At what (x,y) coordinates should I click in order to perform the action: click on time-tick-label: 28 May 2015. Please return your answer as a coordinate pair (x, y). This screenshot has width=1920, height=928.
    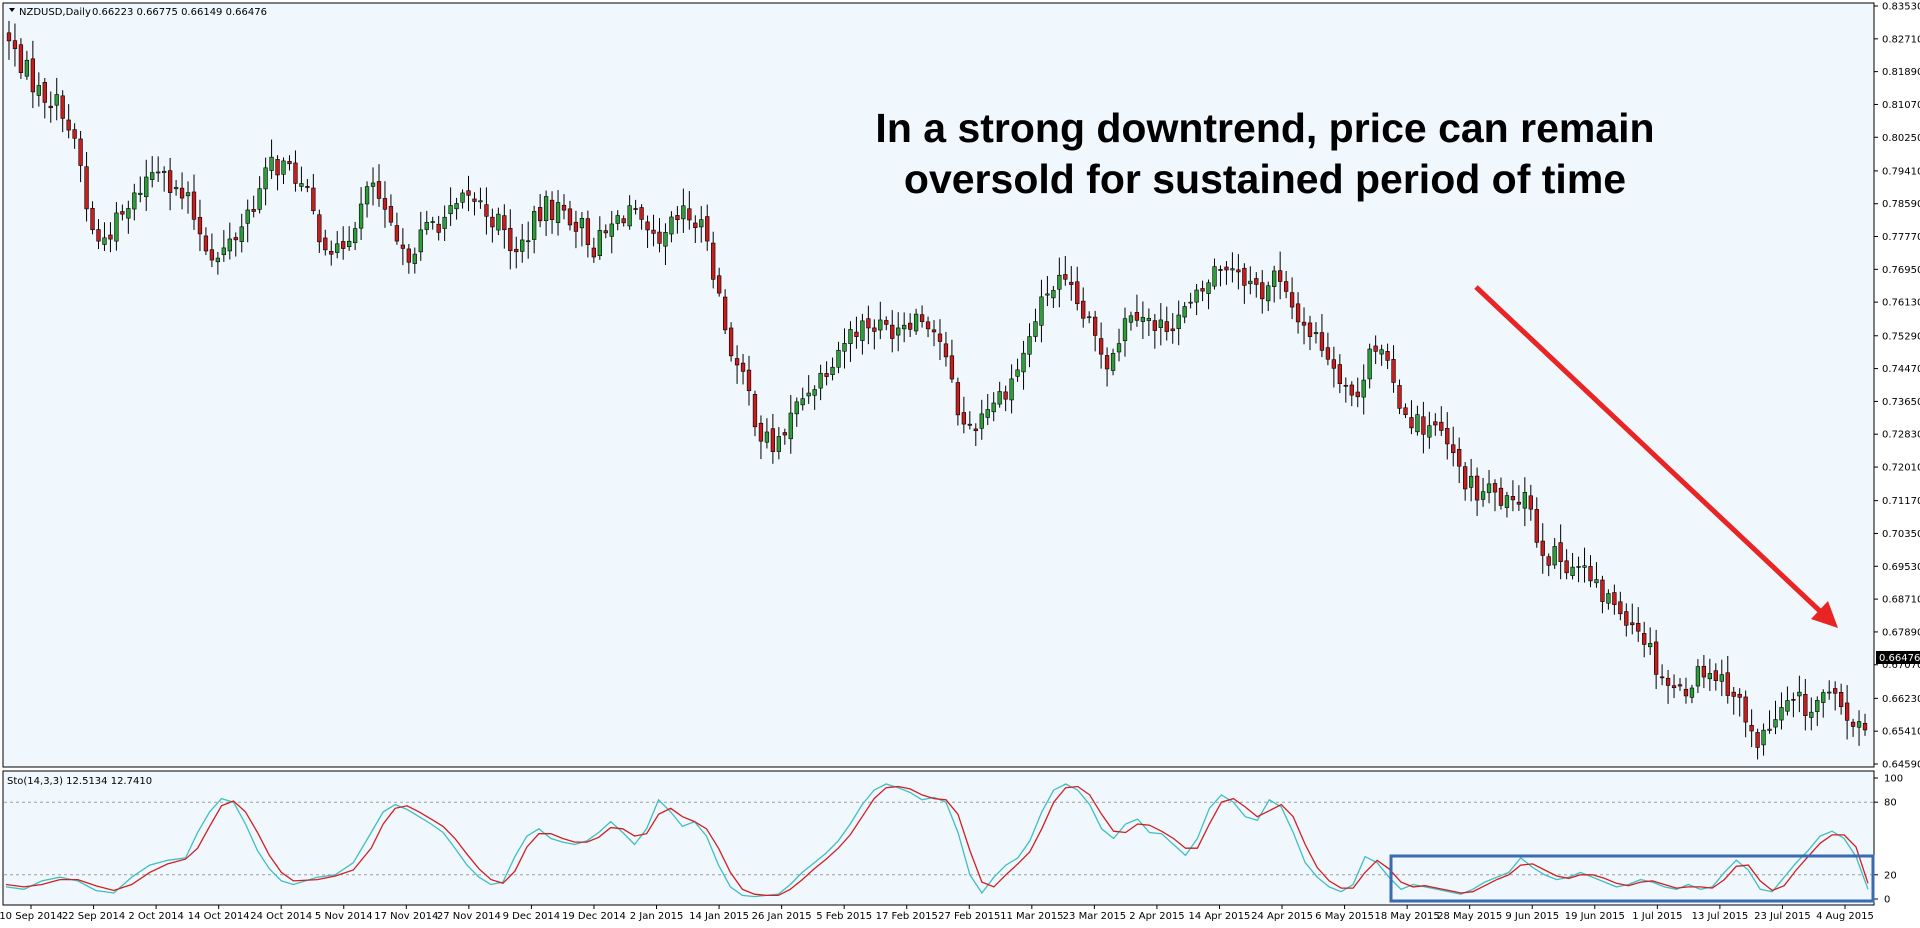
    Looking at the image, I should click on (1469, 916).